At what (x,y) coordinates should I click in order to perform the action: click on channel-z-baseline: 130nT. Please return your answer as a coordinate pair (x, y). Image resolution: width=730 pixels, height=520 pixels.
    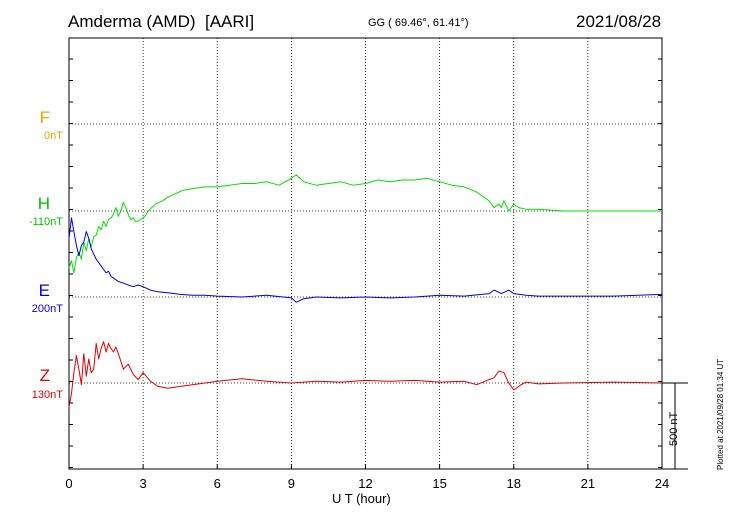
    Looking at the image, I should click on (47, 395).